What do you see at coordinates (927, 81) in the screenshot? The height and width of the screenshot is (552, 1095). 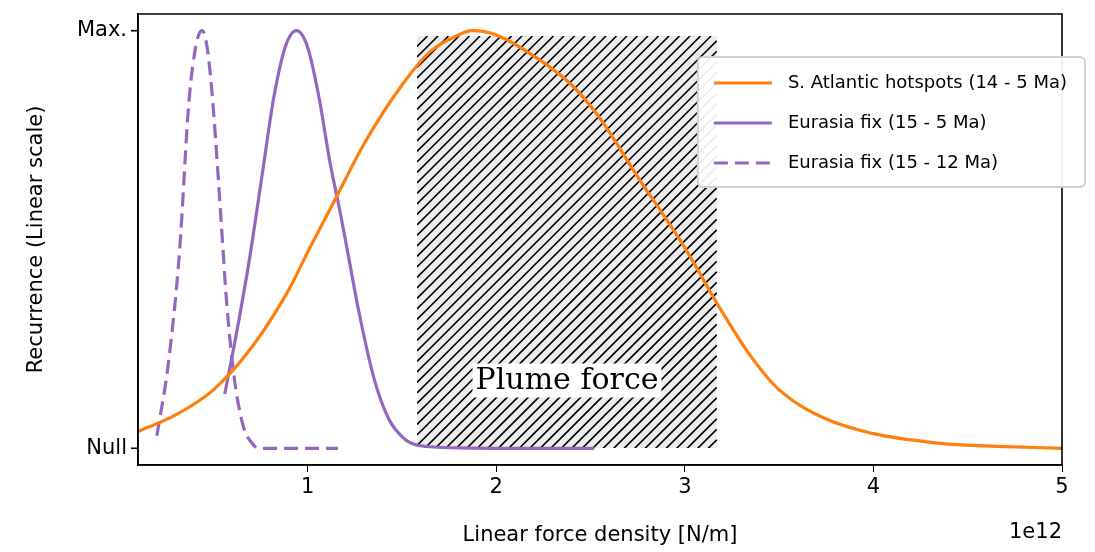 I see `legend-label: S. Atlantic hotspots (14 - 5 Ma)` at bounding box center [927, 81].